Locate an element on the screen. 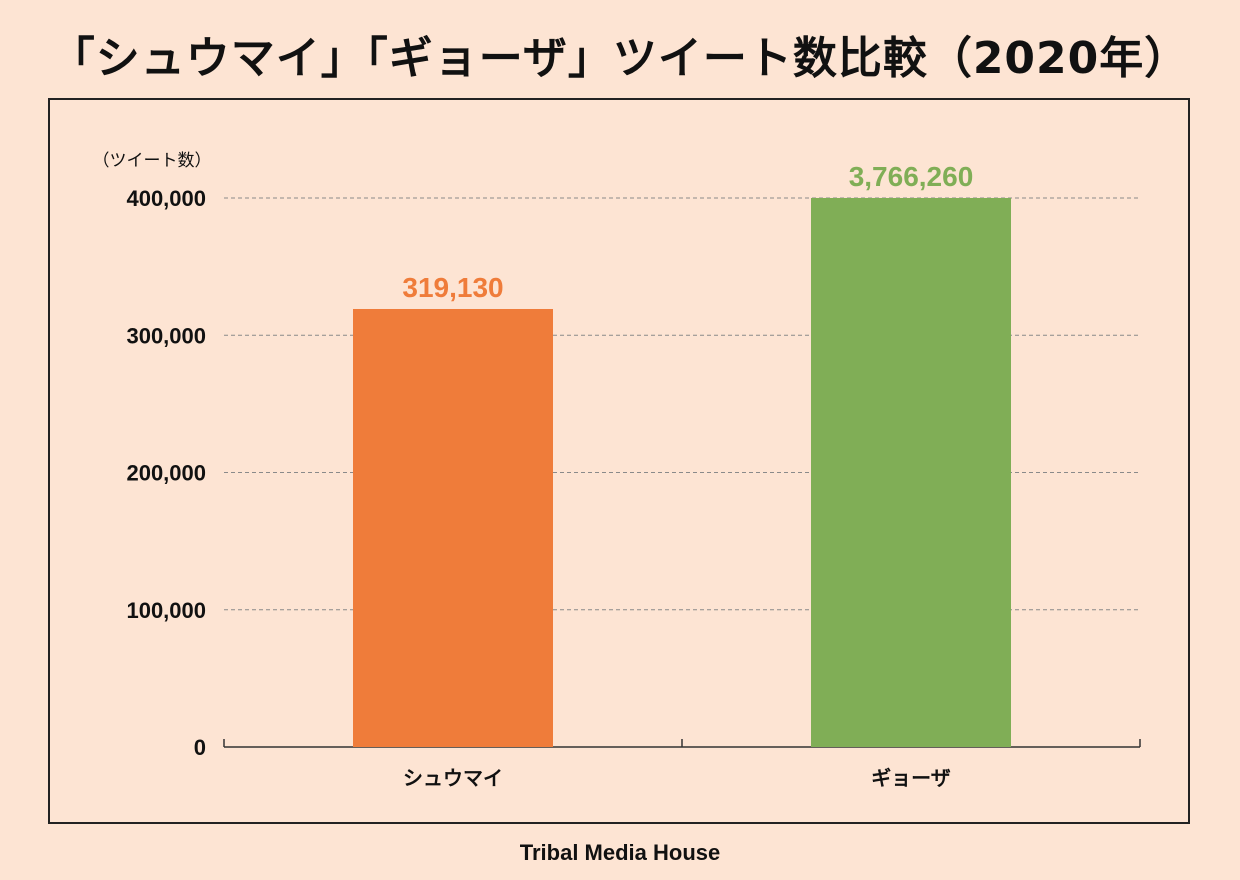 The image size is (1240, 880). y-tick-label: 200,000 is located at coordinates (166, 473).